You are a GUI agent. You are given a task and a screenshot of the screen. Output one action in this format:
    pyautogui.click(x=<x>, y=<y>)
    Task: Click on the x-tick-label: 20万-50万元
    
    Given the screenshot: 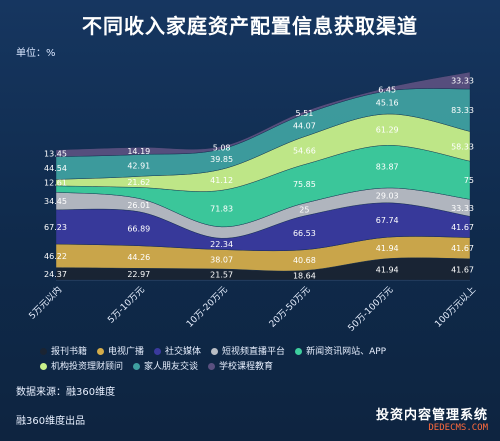 What is the action you would take?
    pyautogui.click(x=290, y=307)
    